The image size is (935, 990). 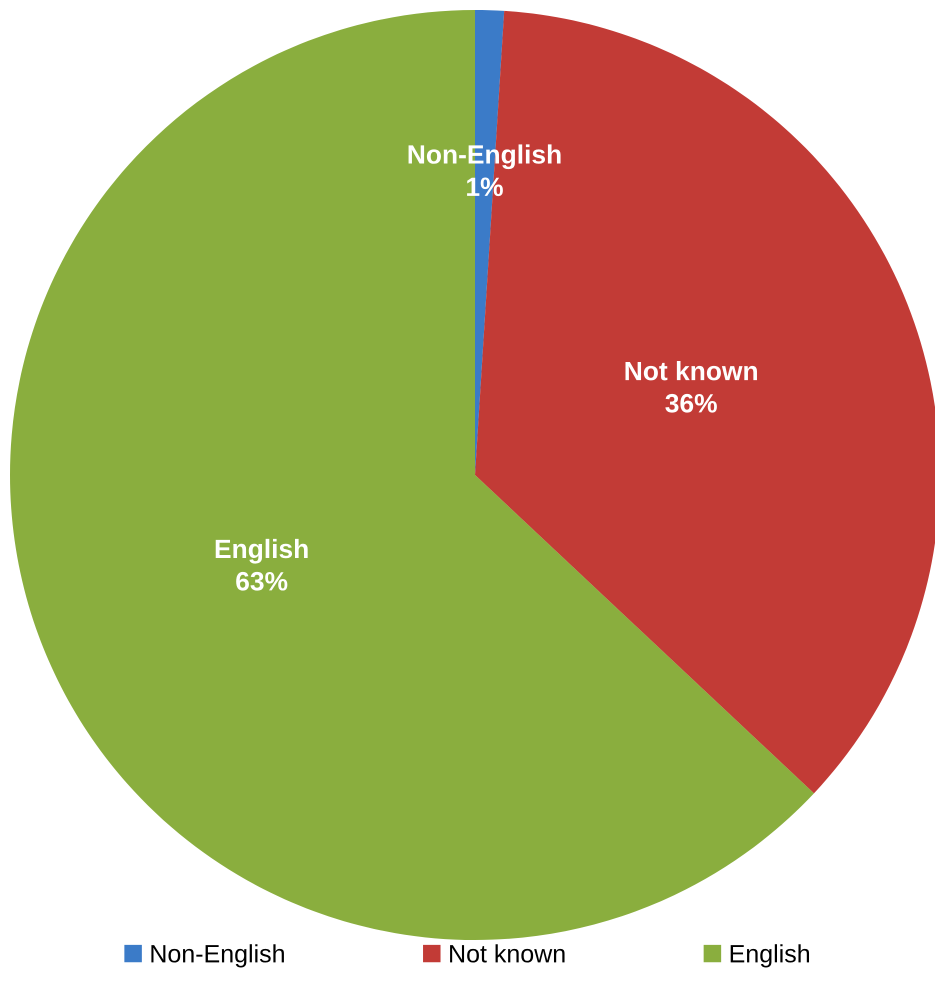 I want to click on legend-label: English, so click(x=770, y=956).